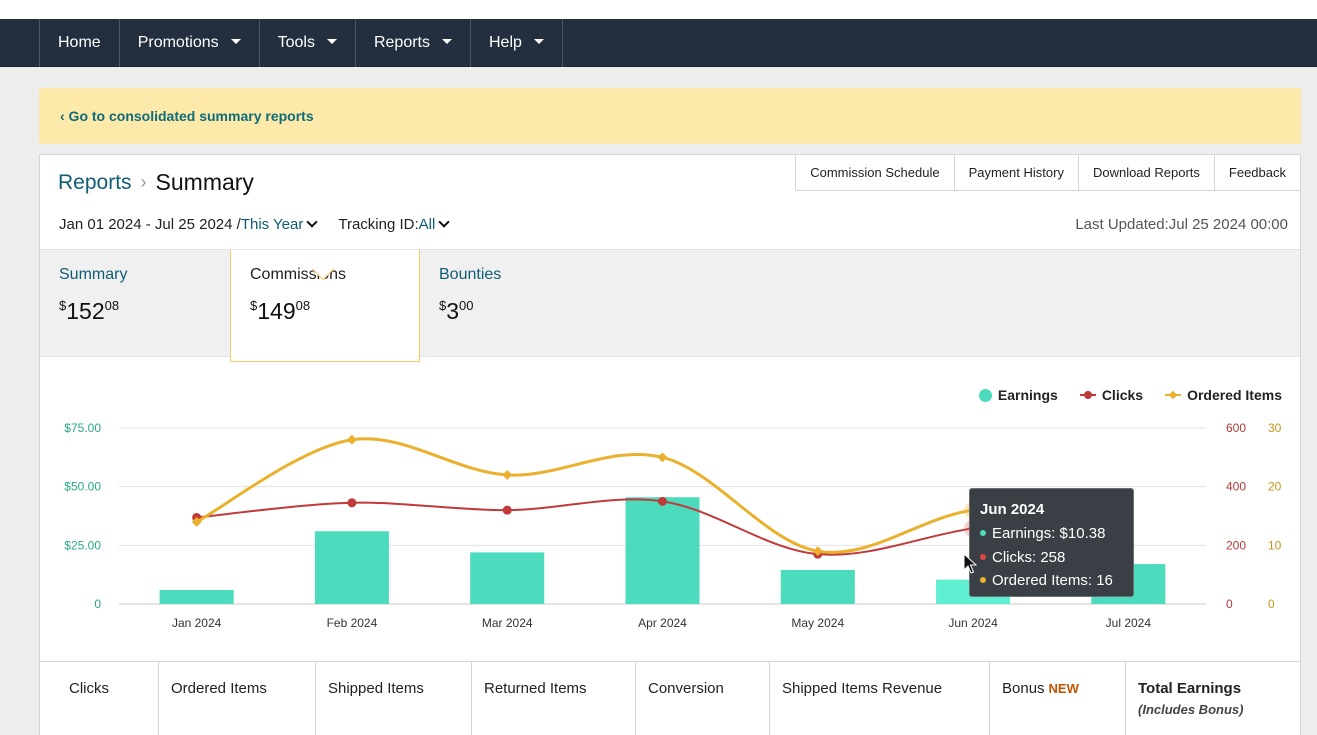  Describe the element at coordinates (237, 698) in the screenshot. I see `column-ordered-items: Ordered Items` at that location.